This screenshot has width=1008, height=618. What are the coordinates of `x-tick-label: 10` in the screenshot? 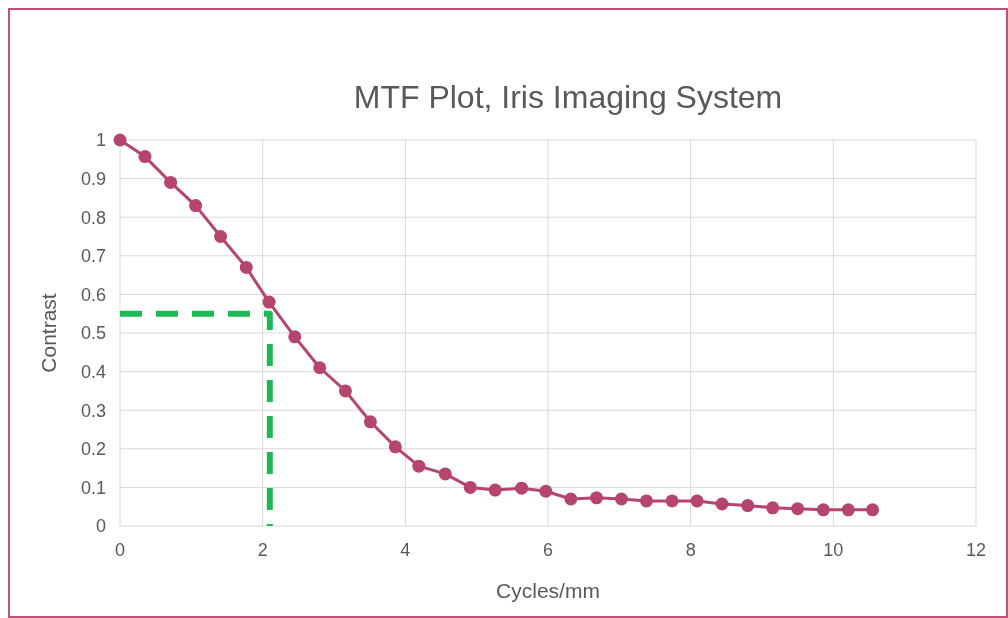 It's located at (833, 550).